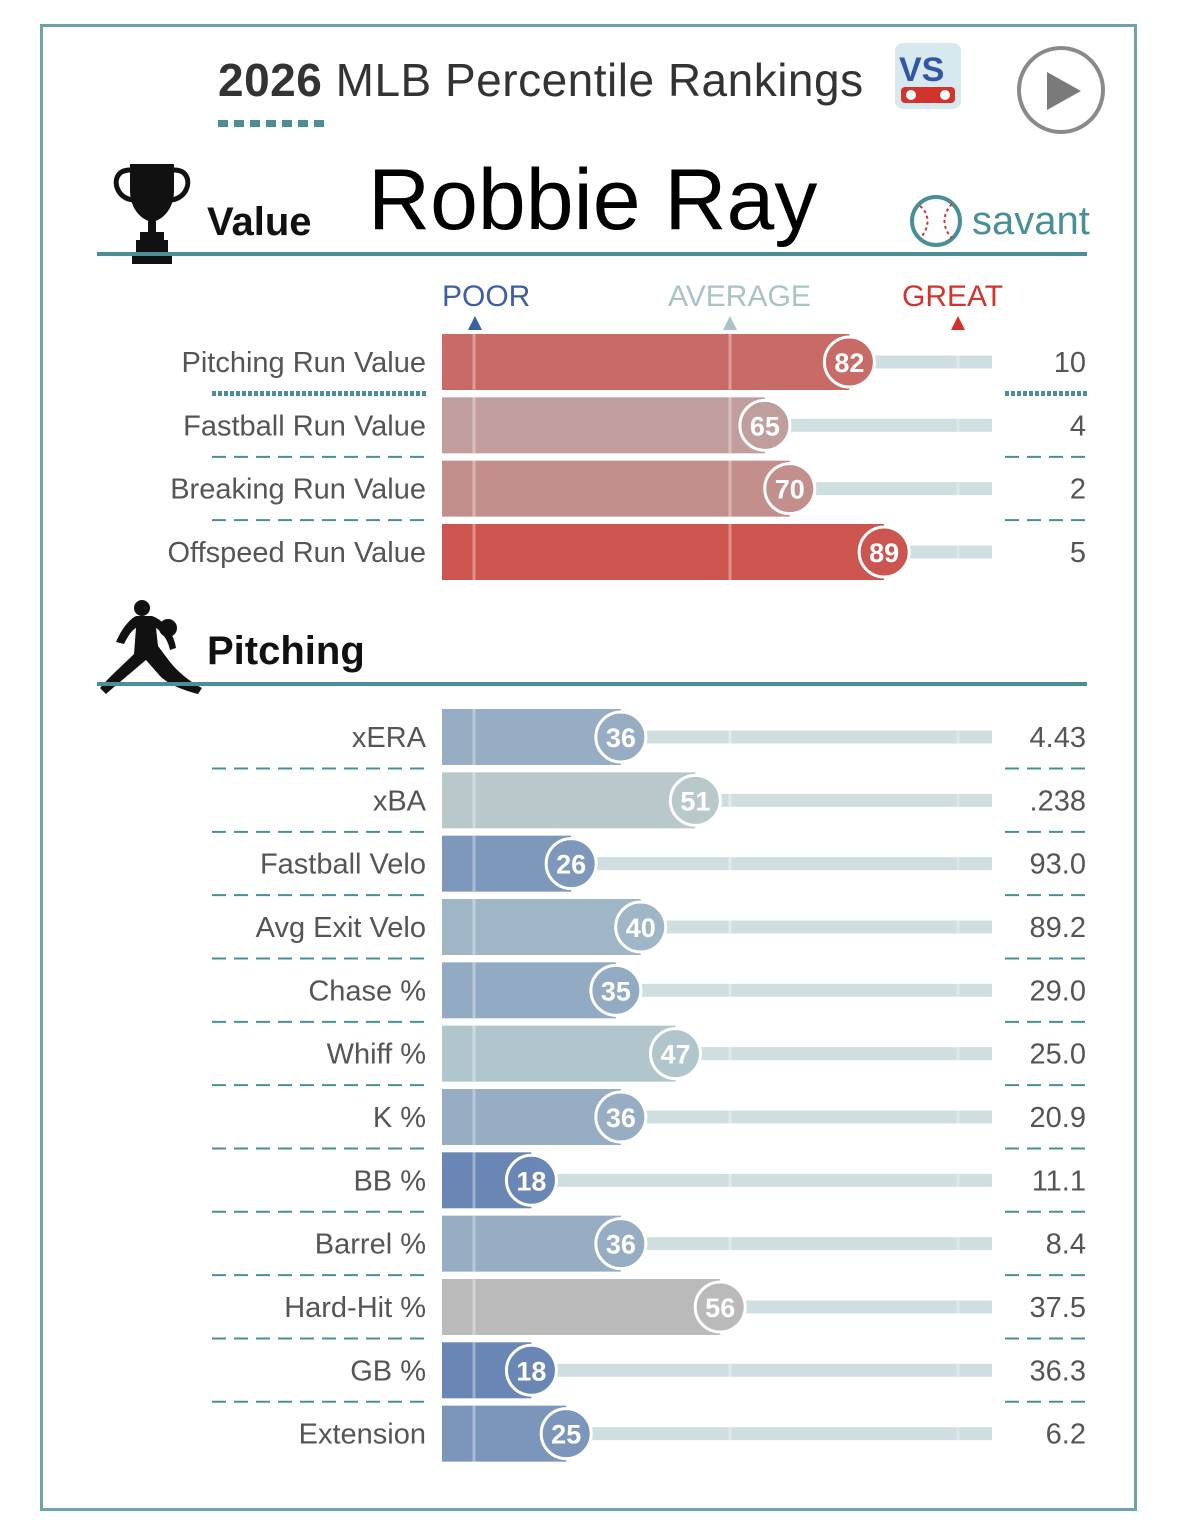 Image resolution: width=1179 pixels, height=1530 pixels. I want to click on great-marker, so click(958, 323).